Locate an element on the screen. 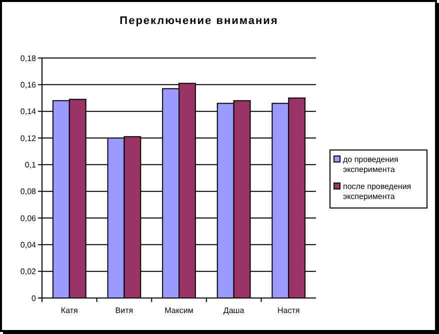 The height and width of the screenshot is (334, 439). x-tick-label: Витя is located at coordinates (124, 310).